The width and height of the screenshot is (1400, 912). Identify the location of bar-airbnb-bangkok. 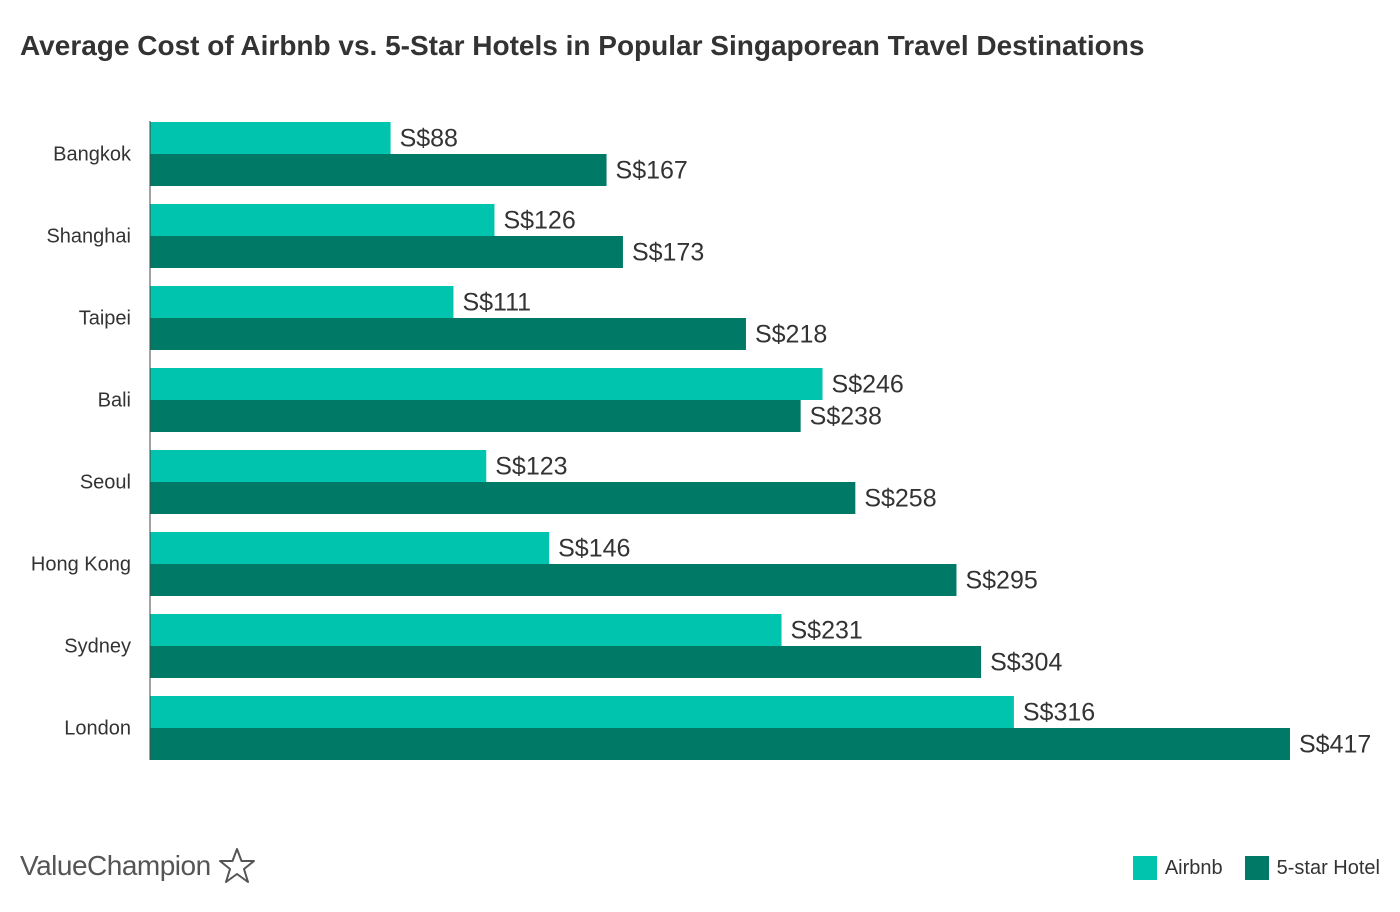
(270, 138).